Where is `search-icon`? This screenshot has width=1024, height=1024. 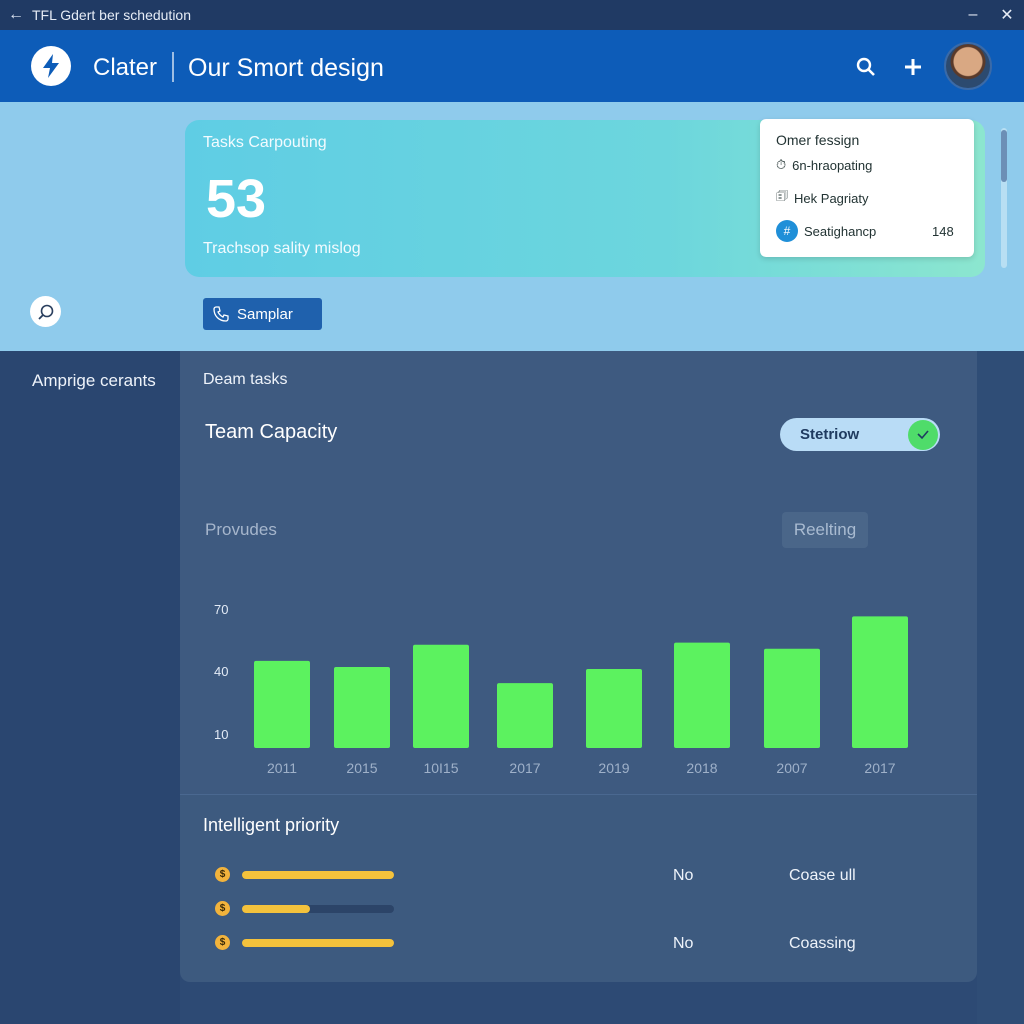 search-icon is located at coordinates (866, 67).